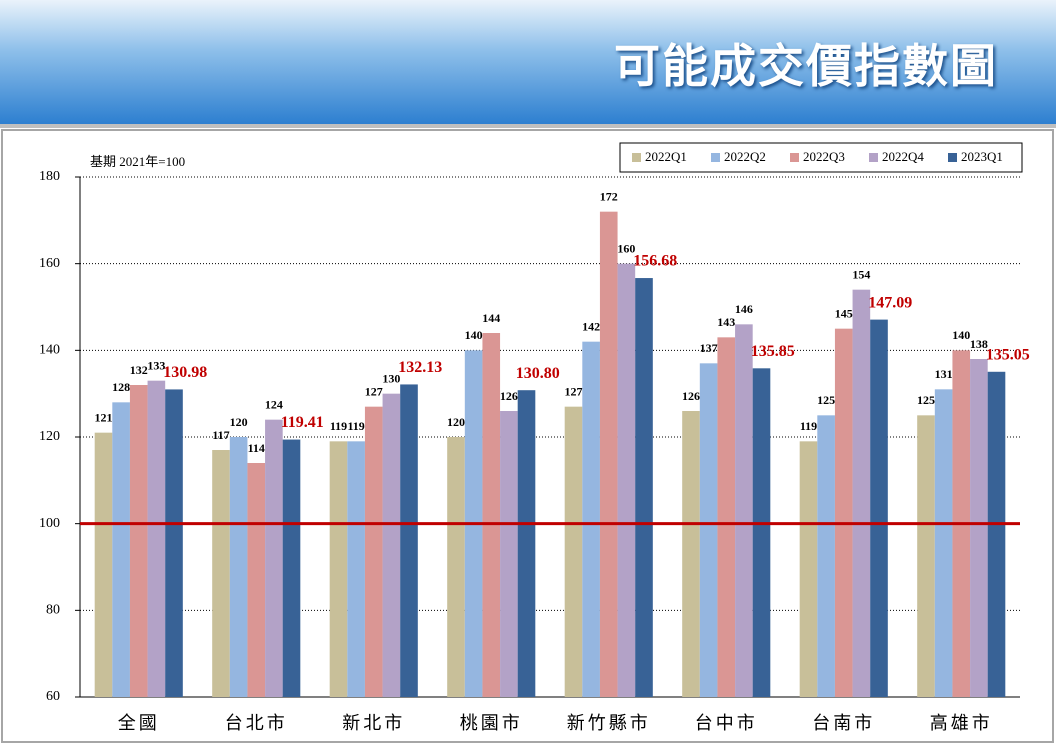  I want to click on y-tick-label: 100, so click(49, 523).